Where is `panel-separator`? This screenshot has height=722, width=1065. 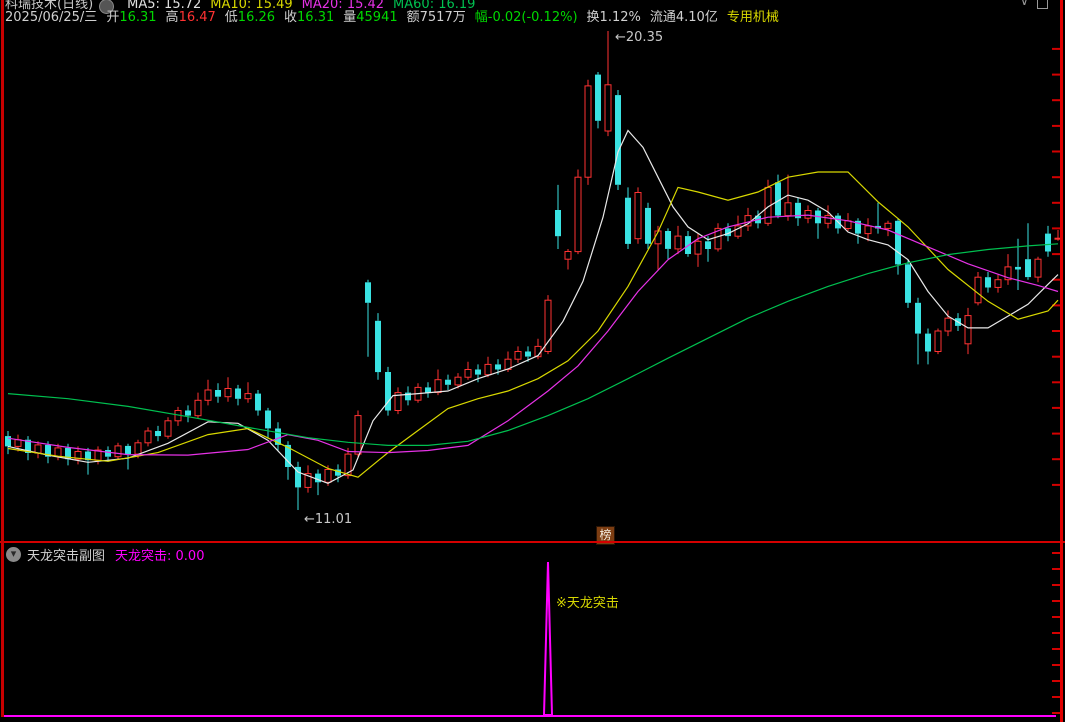 panel-separator is located at coordinates (532, 542).